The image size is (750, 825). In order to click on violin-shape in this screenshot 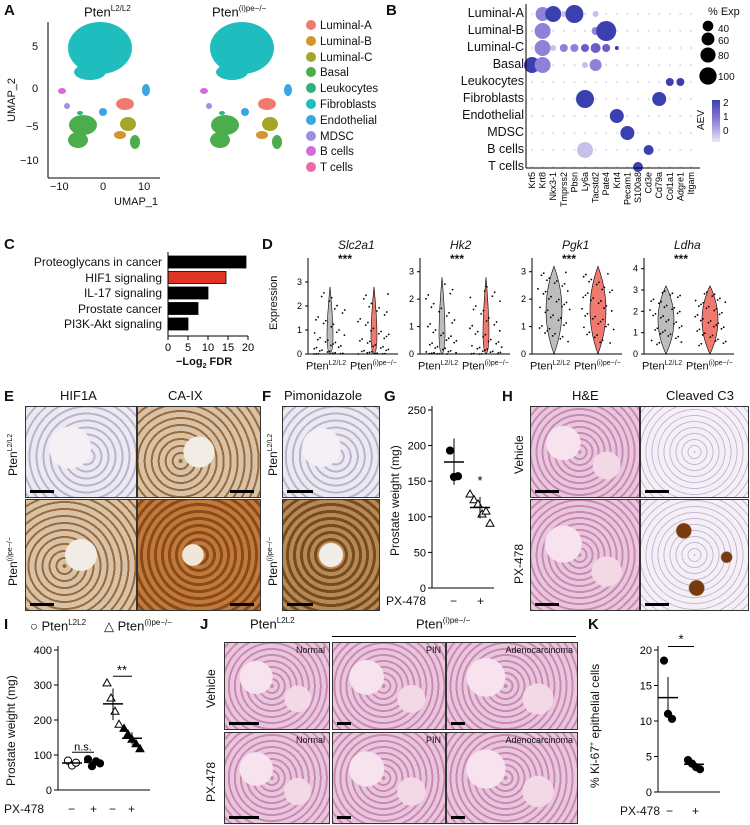, I will do `click(486, 316)`.